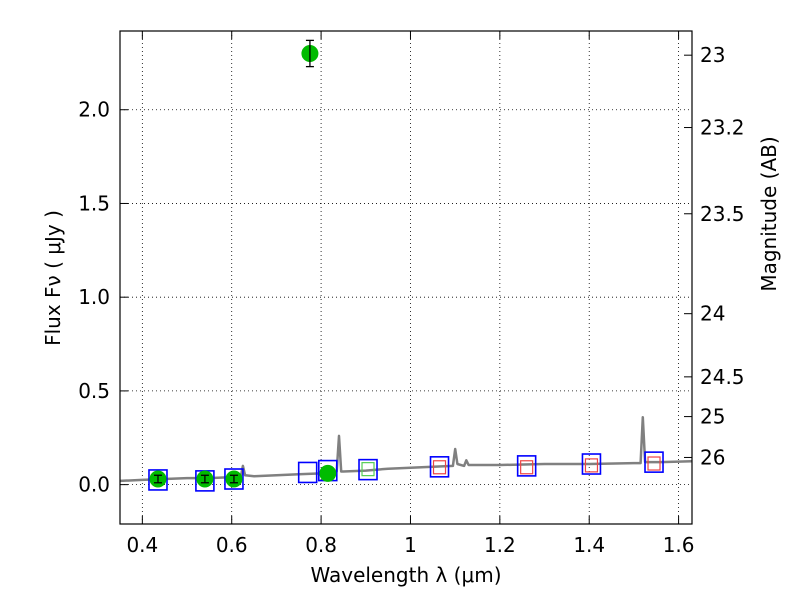  What do you see at coordinates (94, 391) in the screenshot?
I see `y-tick-label: 0.5` at bounding box center [94, 391].